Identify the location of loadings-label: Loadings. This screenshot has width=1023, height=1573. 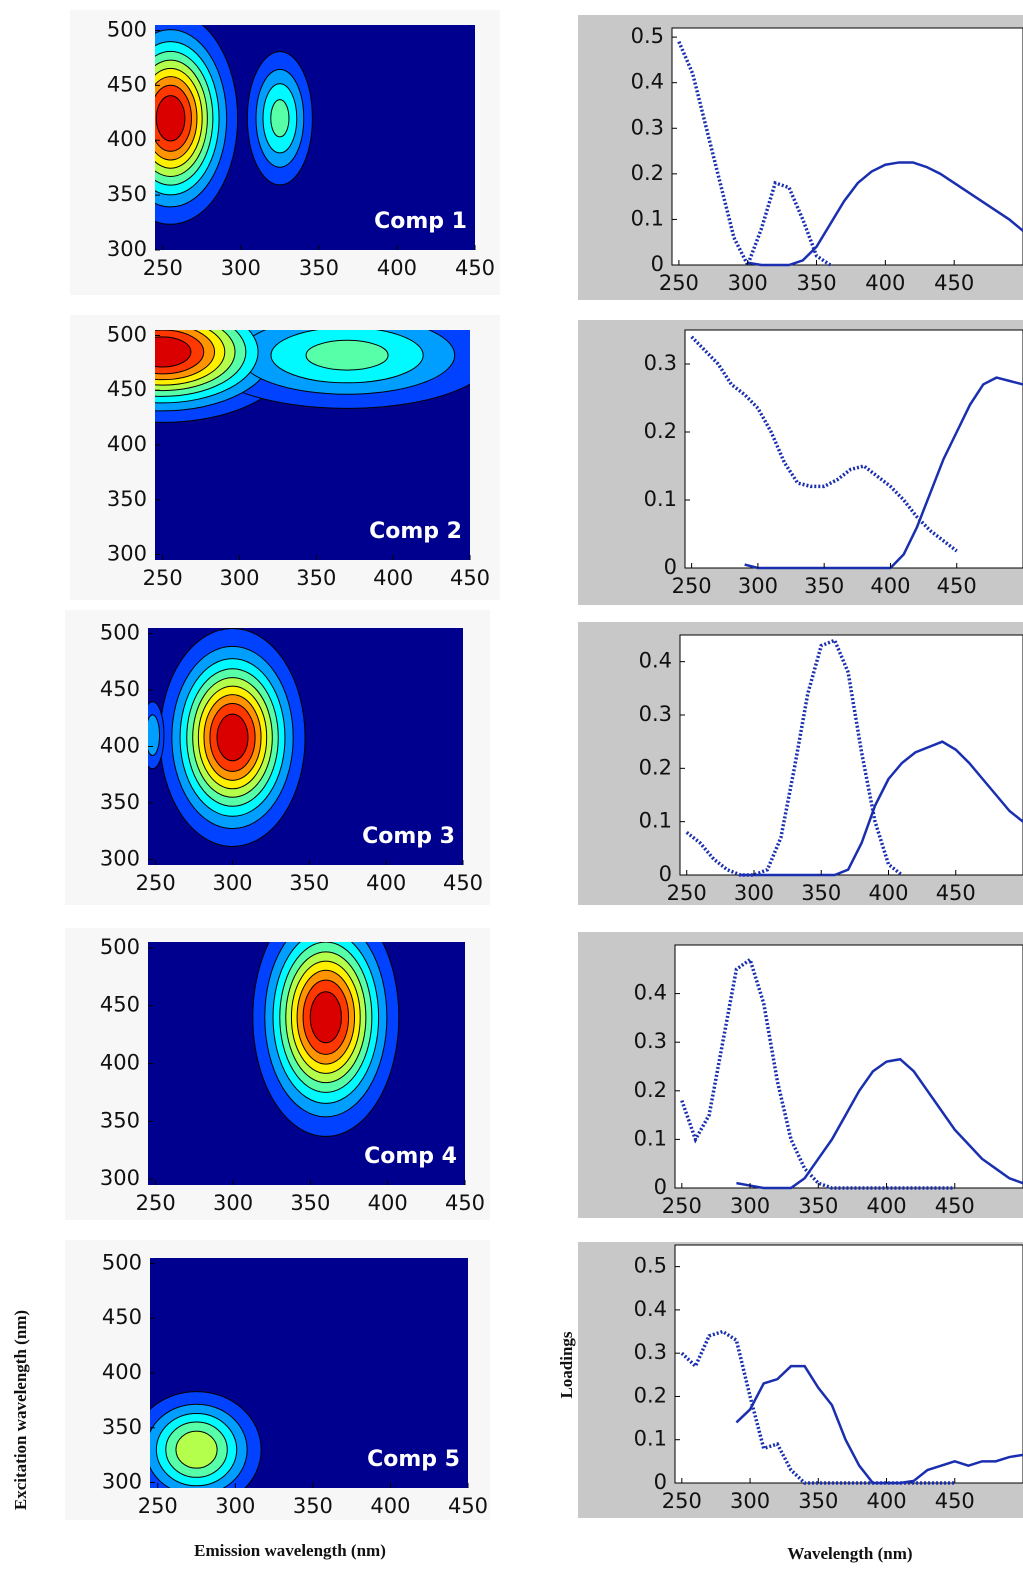
(566, 1364).